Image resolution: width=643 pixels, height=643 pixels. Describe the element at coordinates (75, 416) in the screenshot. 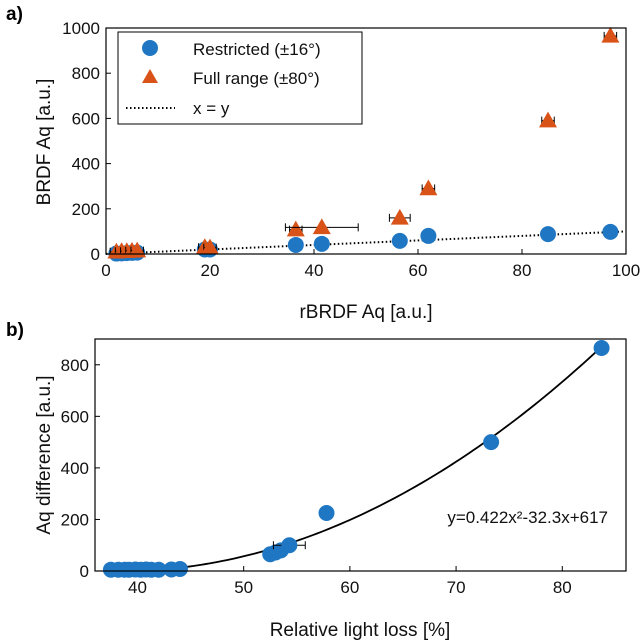

I see `plot-b-ytick-label: 600` at that location.